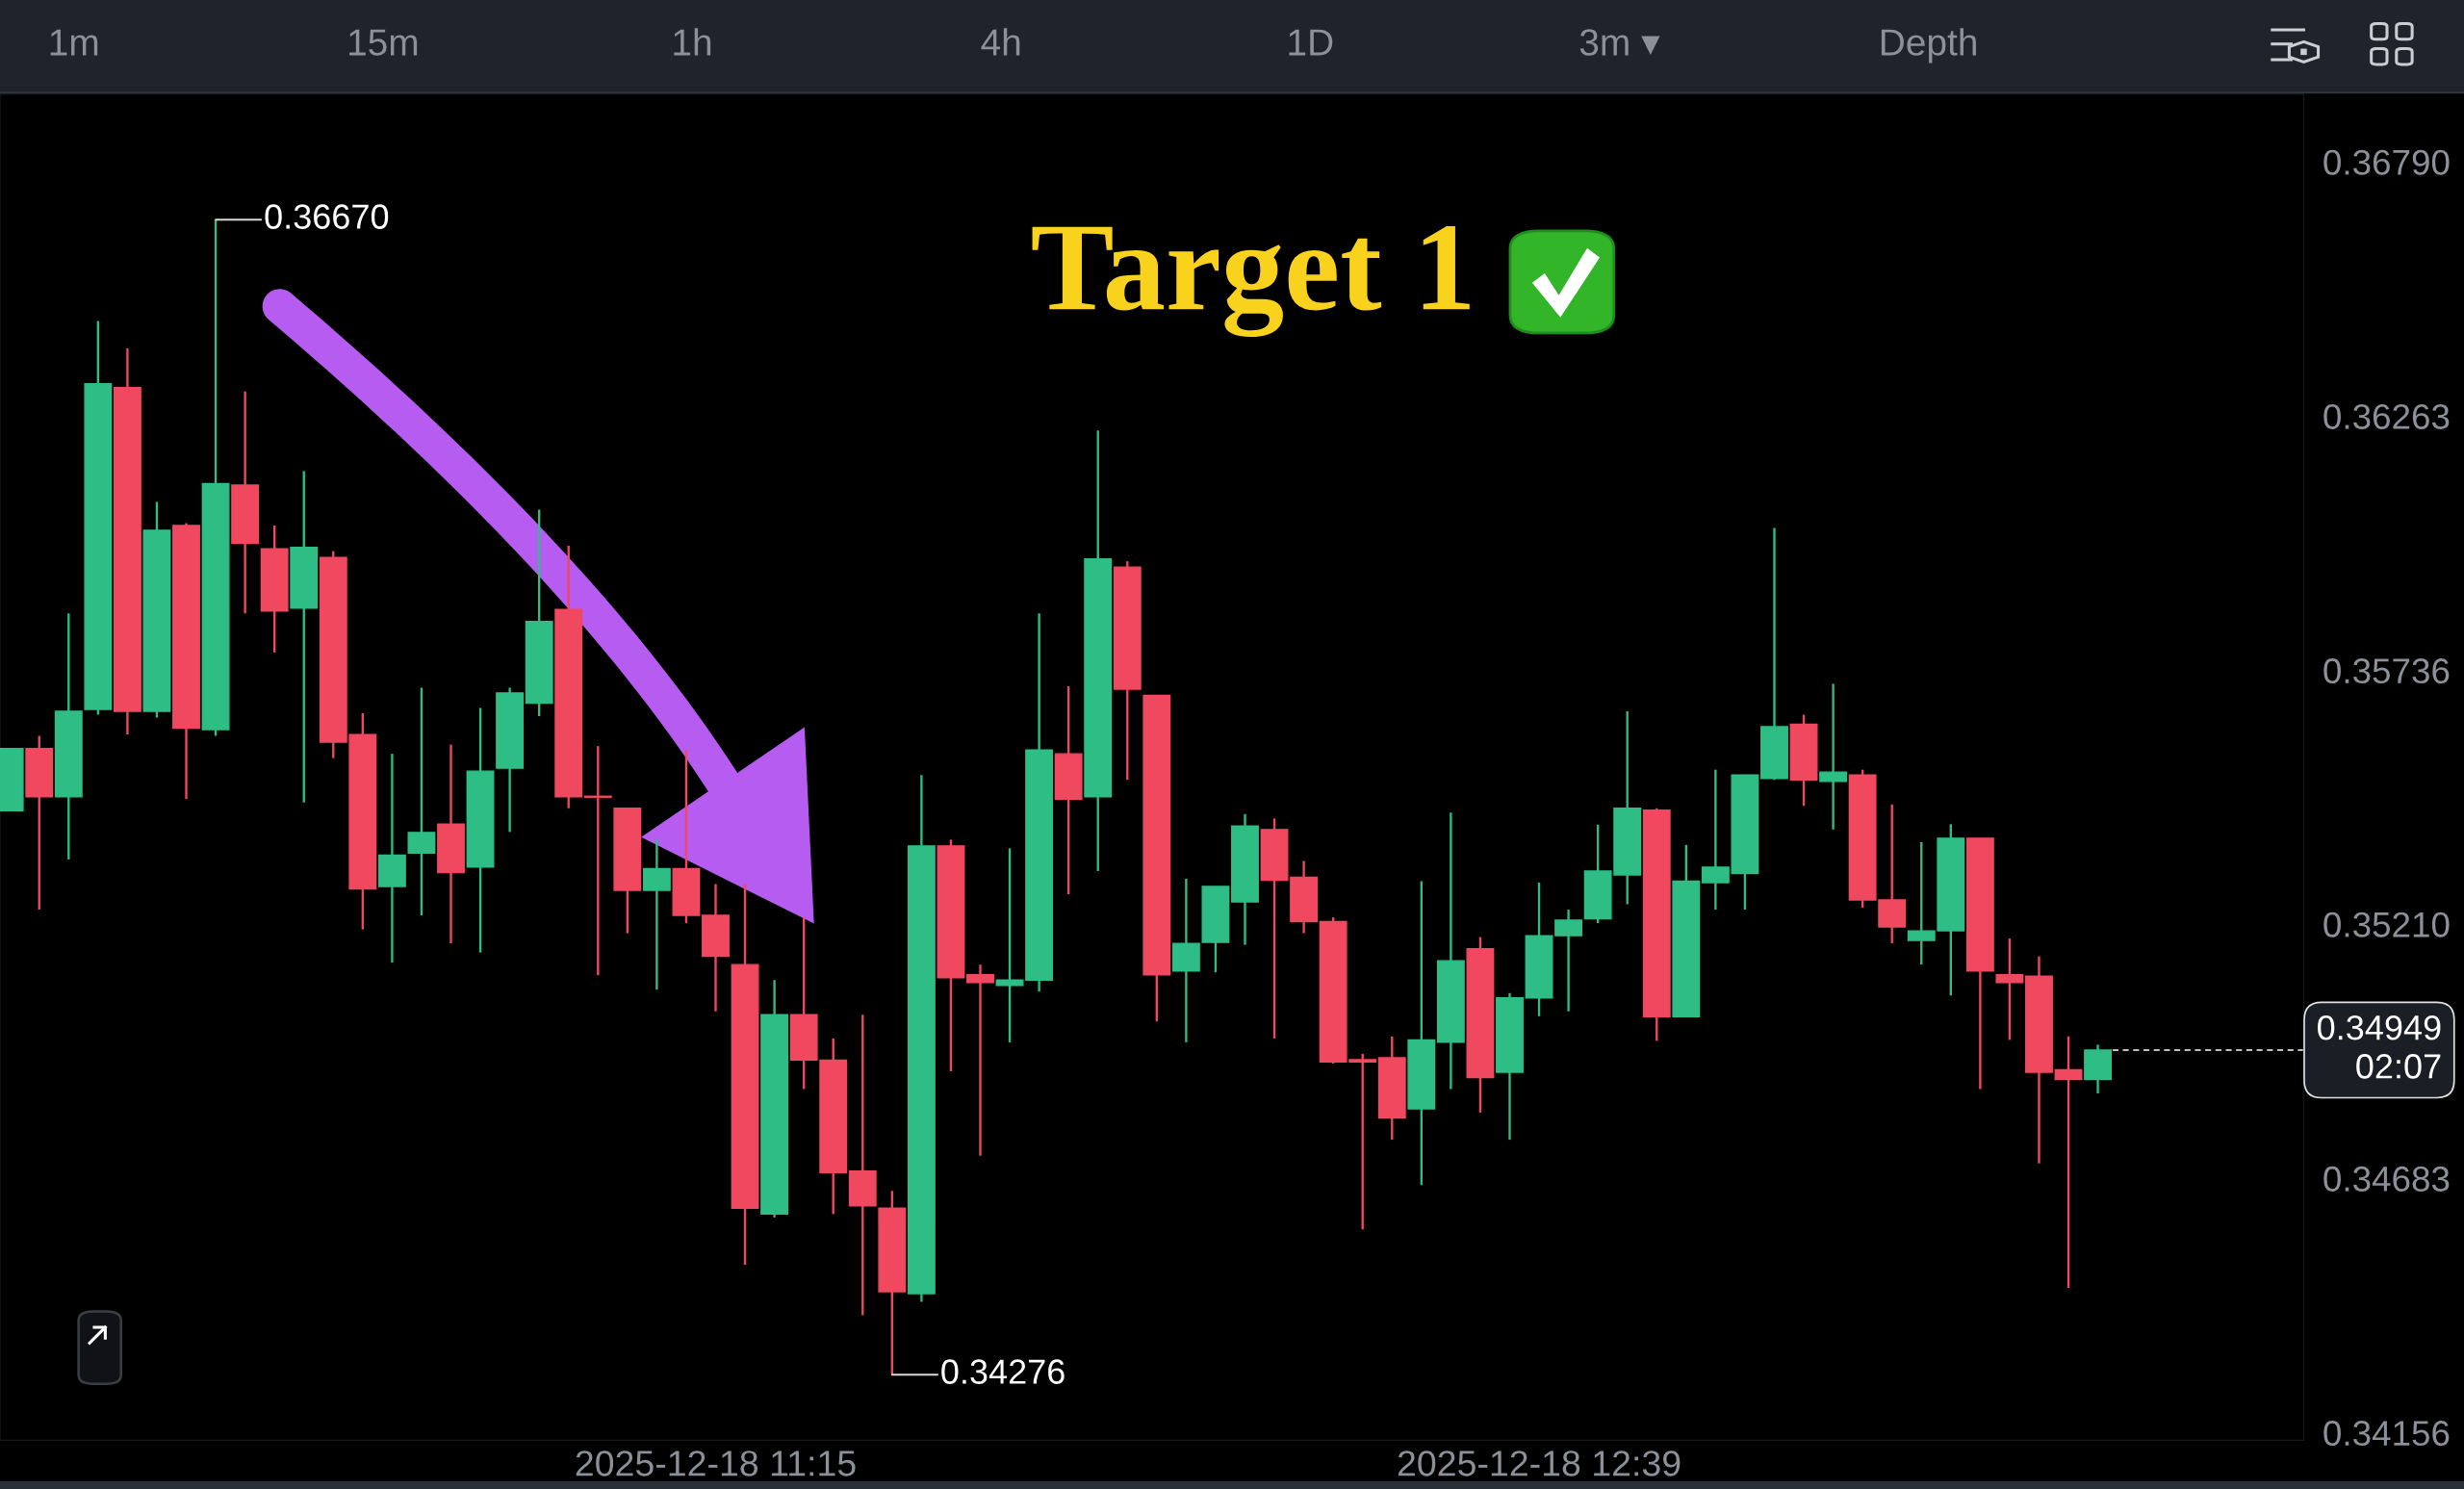 The height and width of the screenshot is (1489, 2464). I want to click on text: Depth, so click(1928, 46).